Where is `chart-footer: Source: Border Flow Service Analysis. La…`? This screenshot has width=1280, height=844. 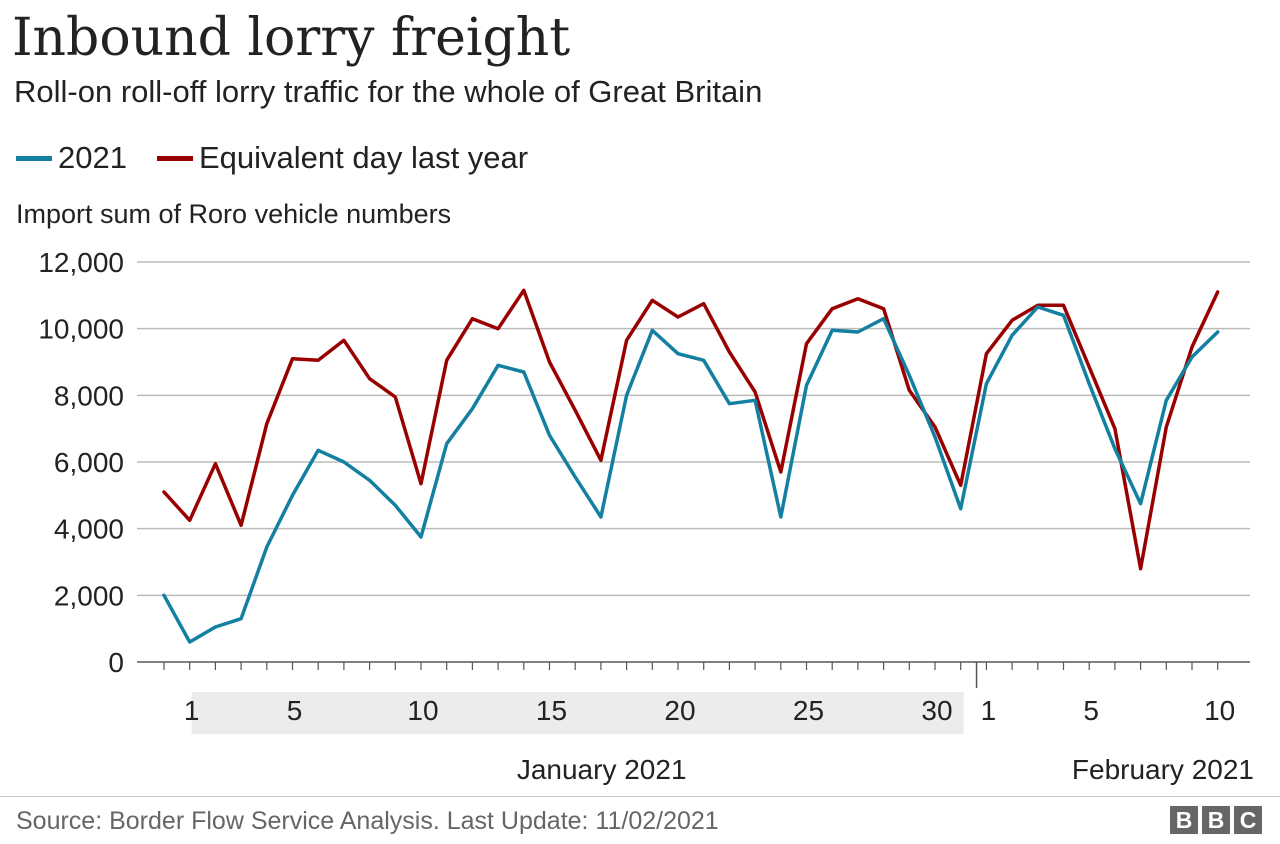 chart-footer: Source: Border Flow Service Analysis. La… is located at coordinates (640, 820).